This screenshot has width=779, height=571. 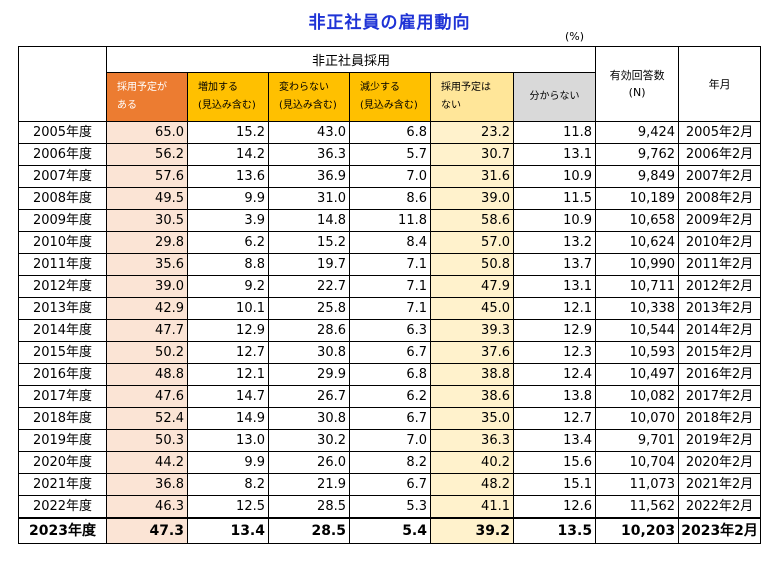 I want to click on increase-cell: 3.9, so click(x=228, y=220).